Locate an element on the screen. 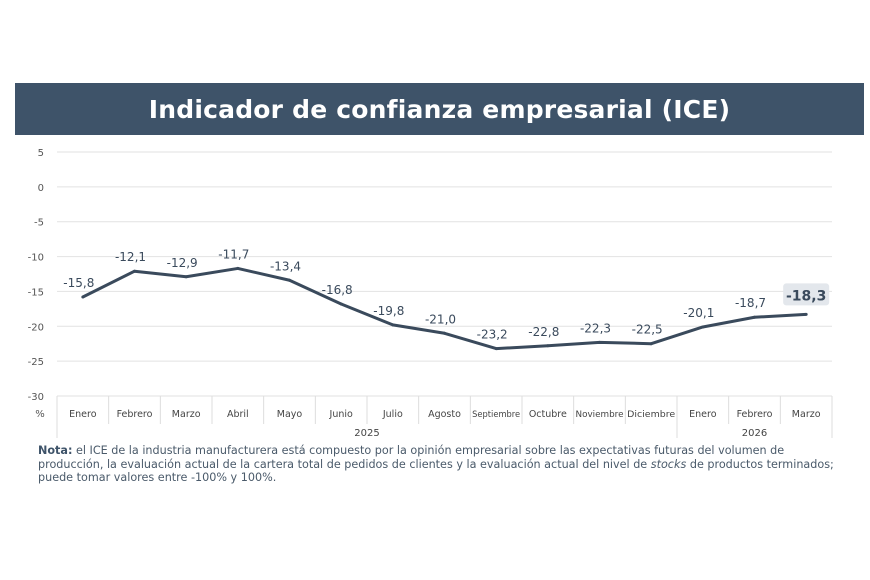  data-label: -18,3 is located at coordinates (806, 296).